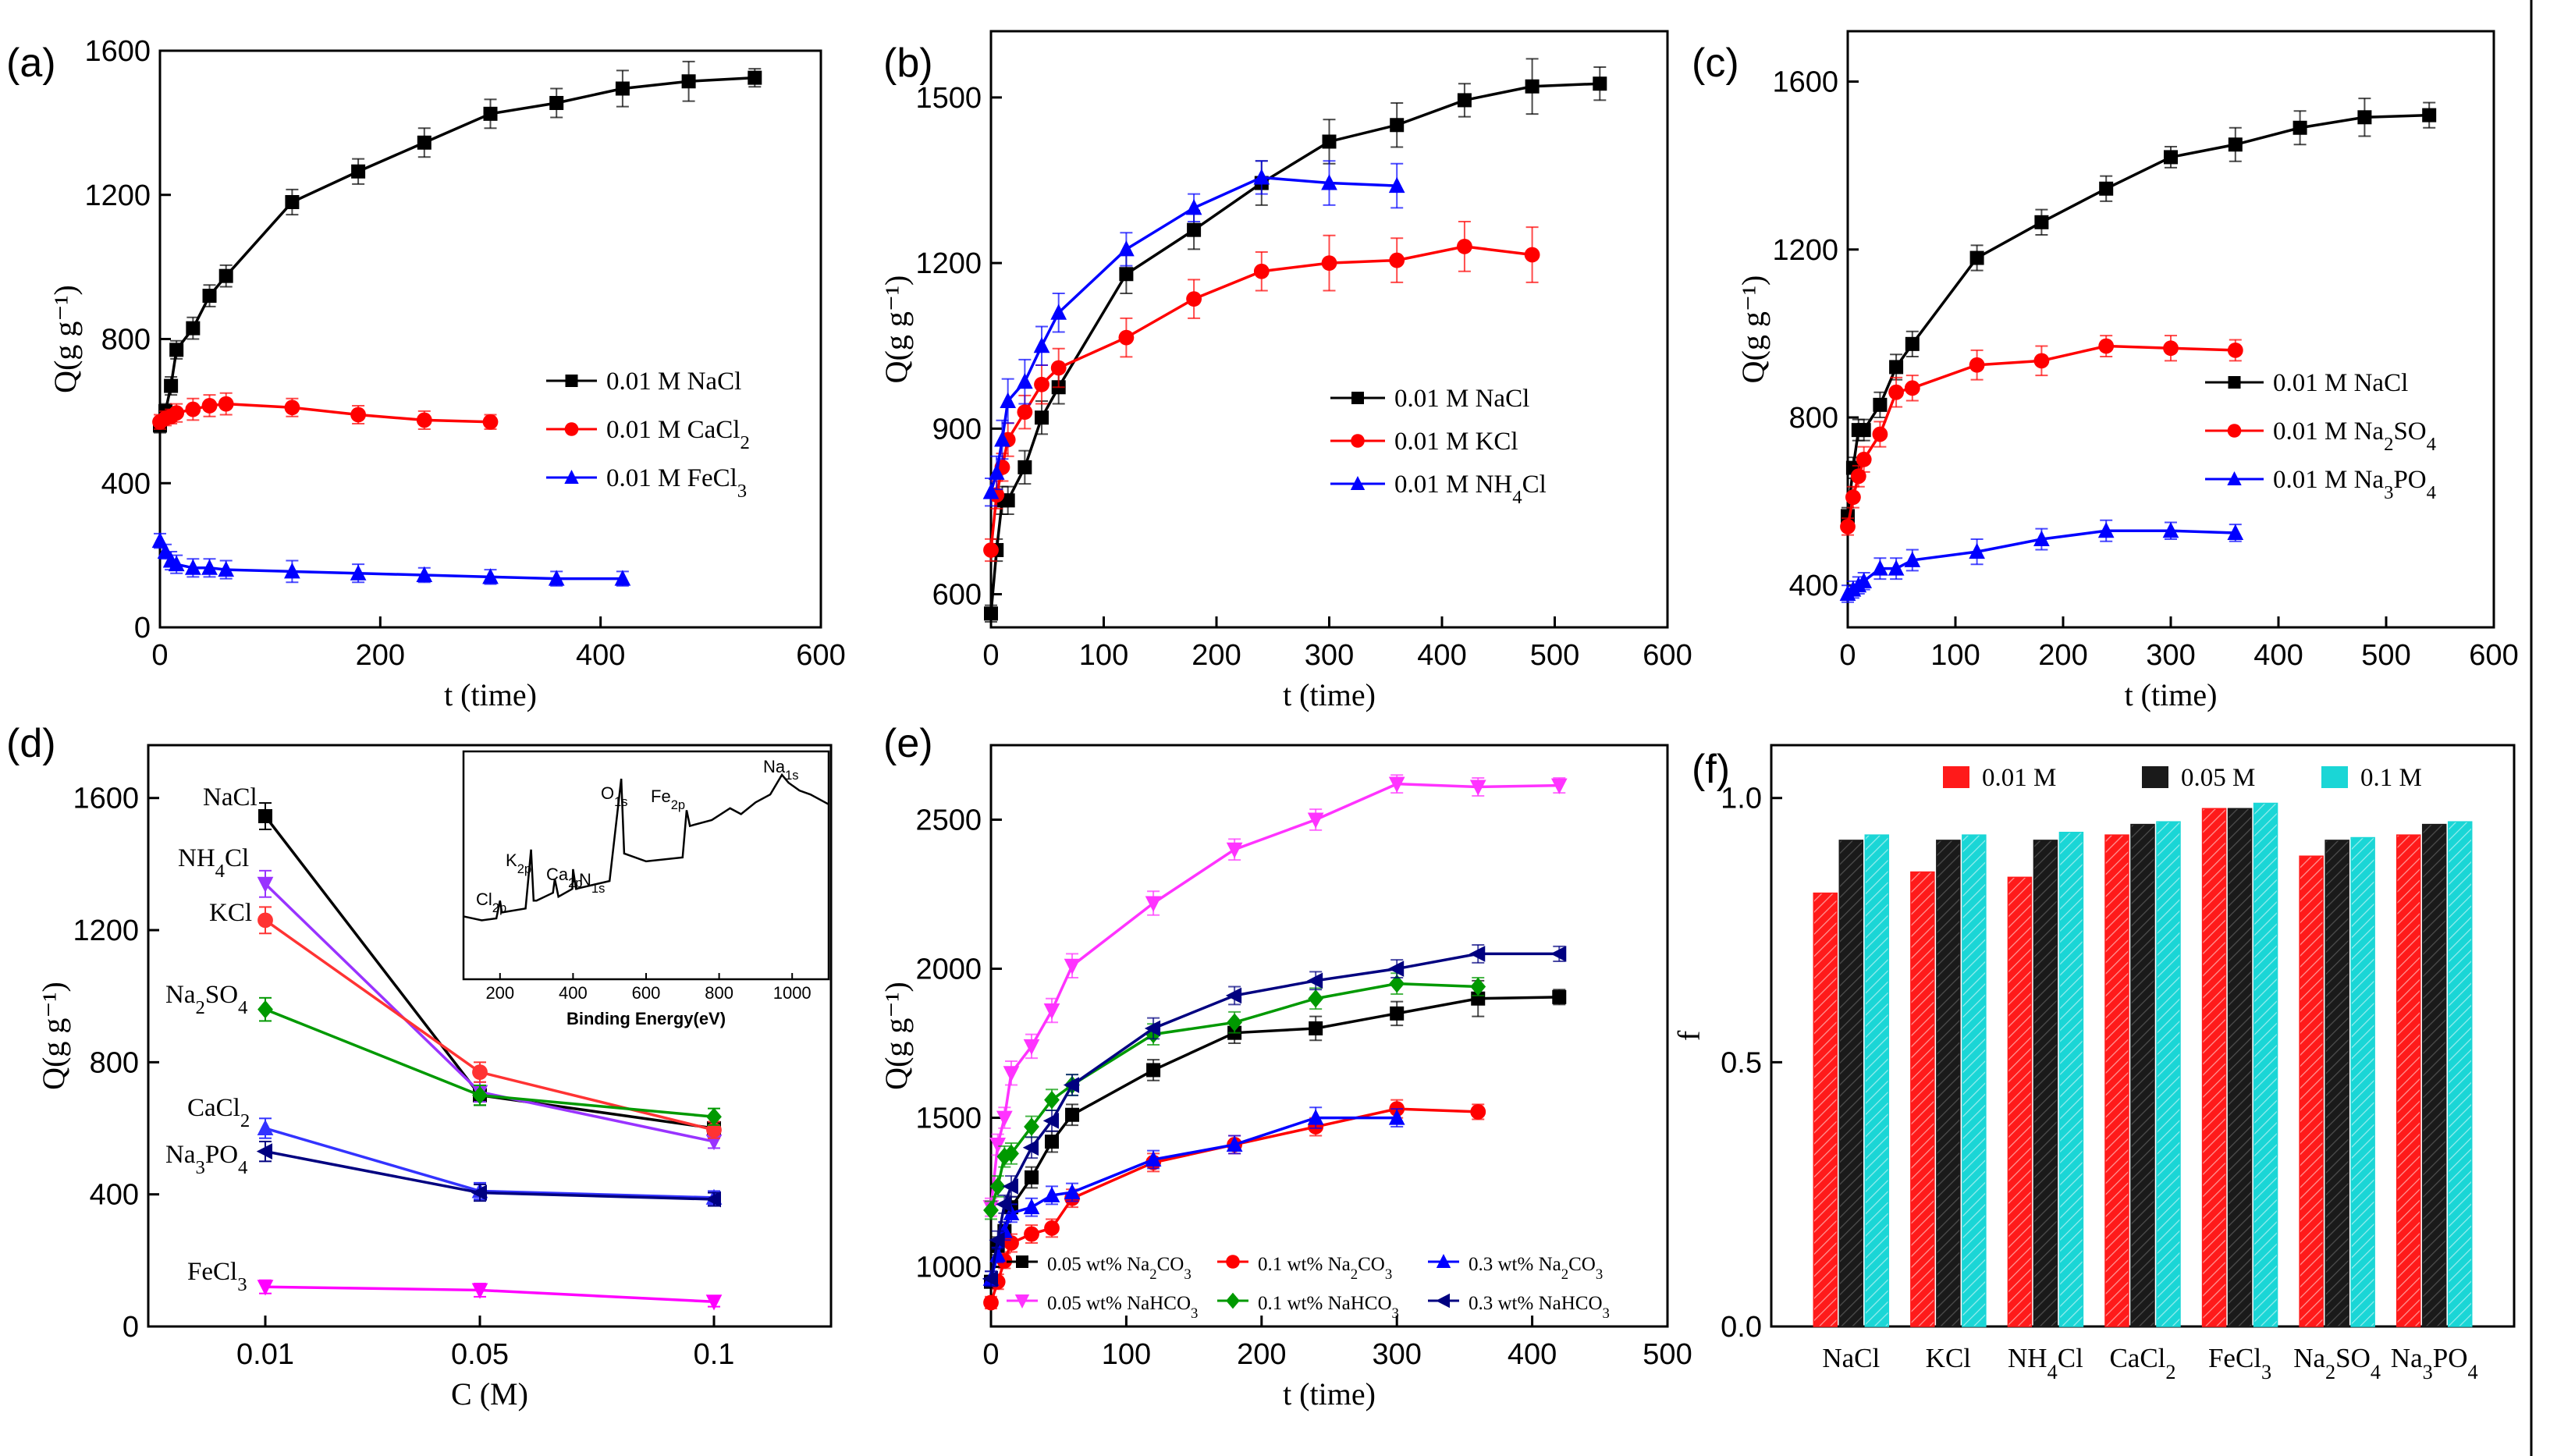 This screenshot has height=1456, width=2550. What do you see at coordinates (106, 931) in the screenshot?
I see `y-tick-label: 1200` at bounding box center [106, 931].